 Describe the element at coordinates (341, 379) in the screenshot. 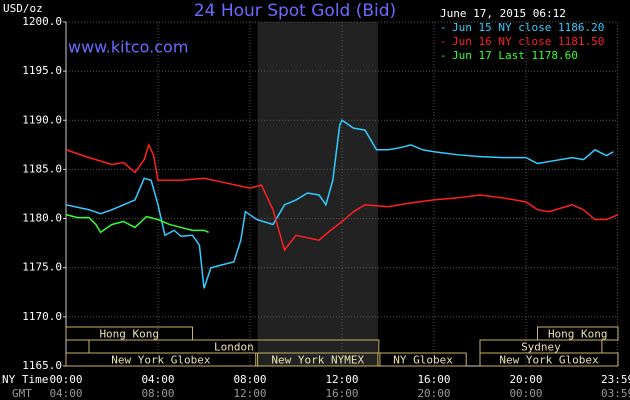

I see `x-tick-label: 12:00` at that location.